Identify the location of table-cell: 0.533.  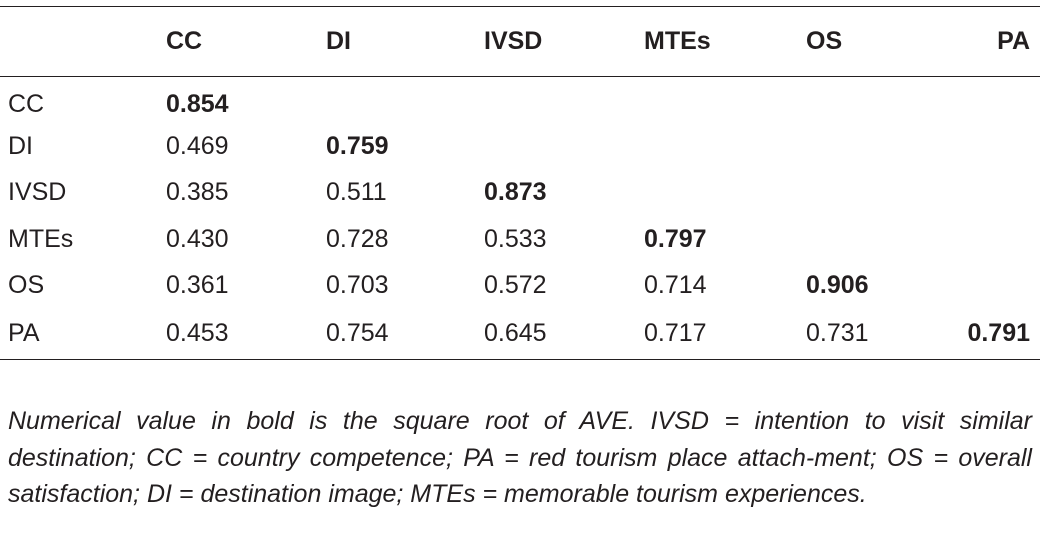
(515, 238).